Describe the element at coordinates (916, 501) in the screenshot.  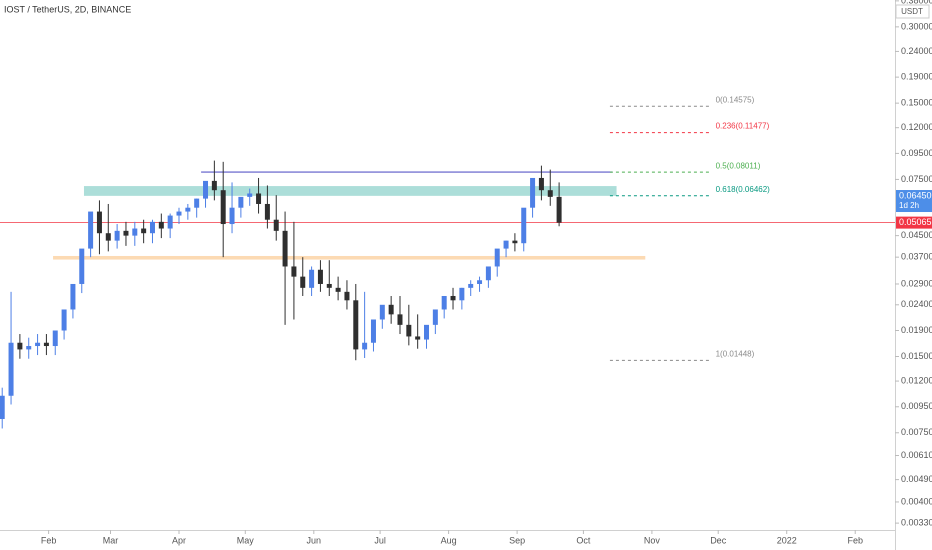
I see `y-tick-label: 0.00400` at that location.